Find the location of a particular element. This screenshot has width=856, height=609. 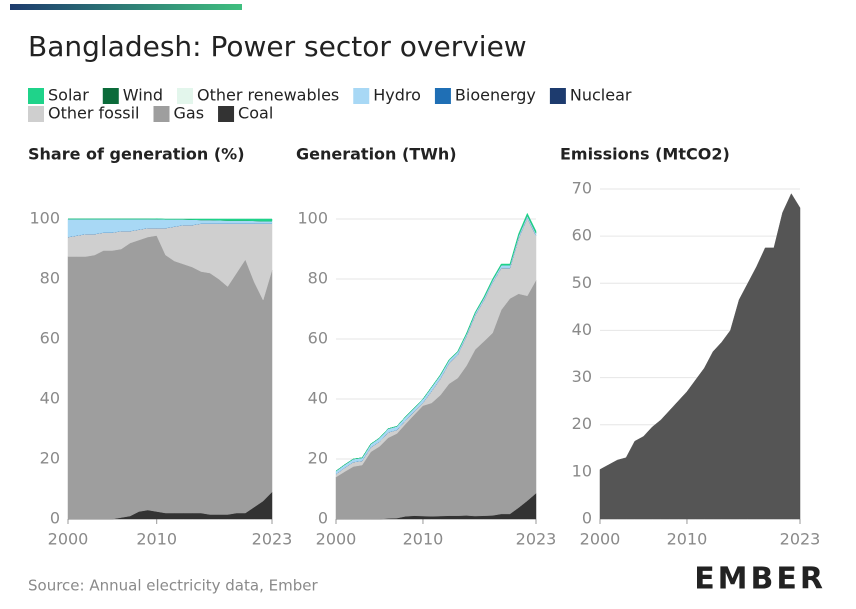

y-tick-label: 70 is located at coordinates (582, 188).